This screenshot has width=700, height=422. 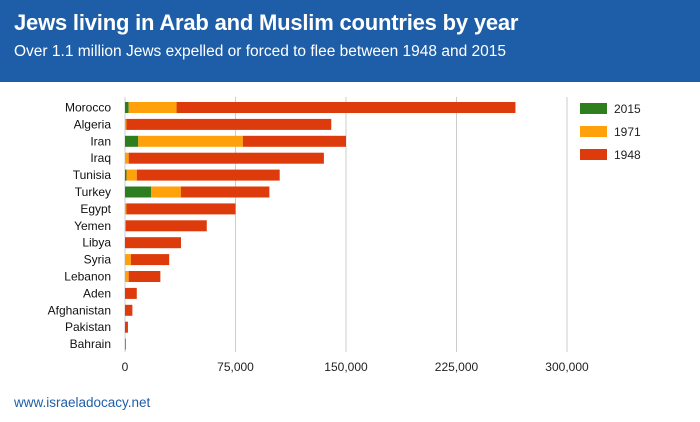 What do you see at coordinates (593, 131) in the screenshot?
I see `legend-swatch-1971` at bounding box center [593, 131].